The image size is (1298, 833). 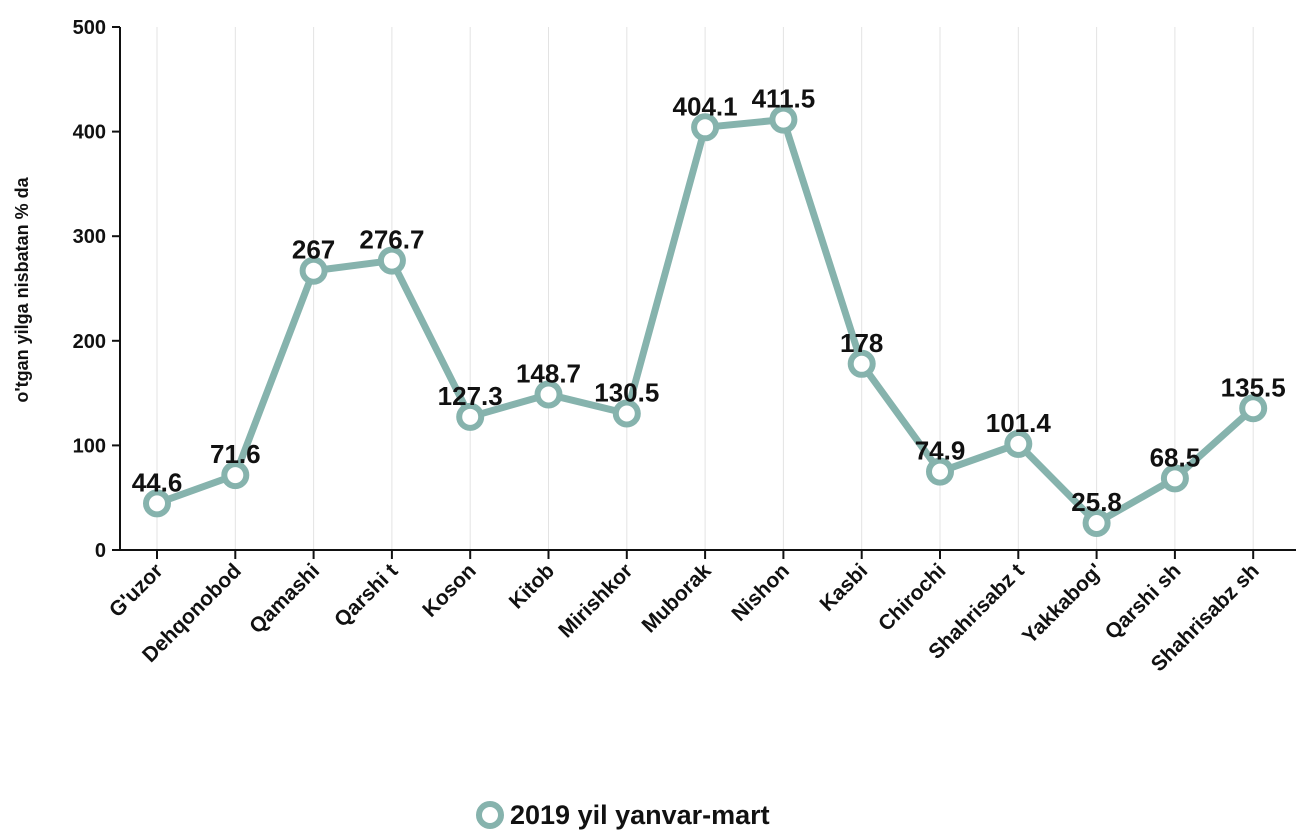 I want to click on x-tick-label: Koson, so click(x=449, y=590).